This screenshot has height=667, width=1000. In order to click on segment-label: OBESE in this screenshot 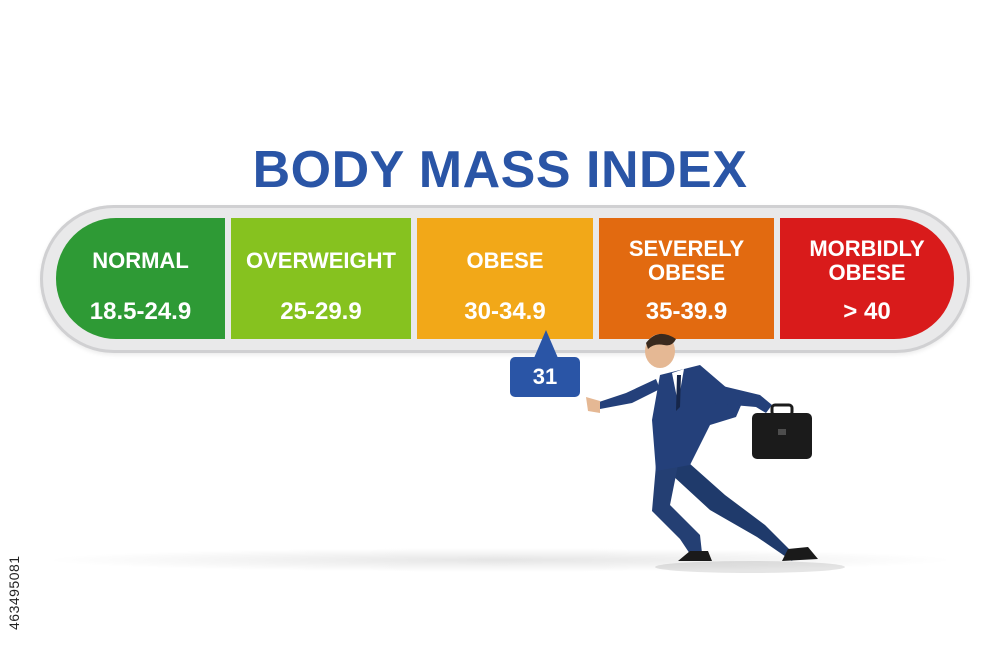, I will do `click(505, 260)`.